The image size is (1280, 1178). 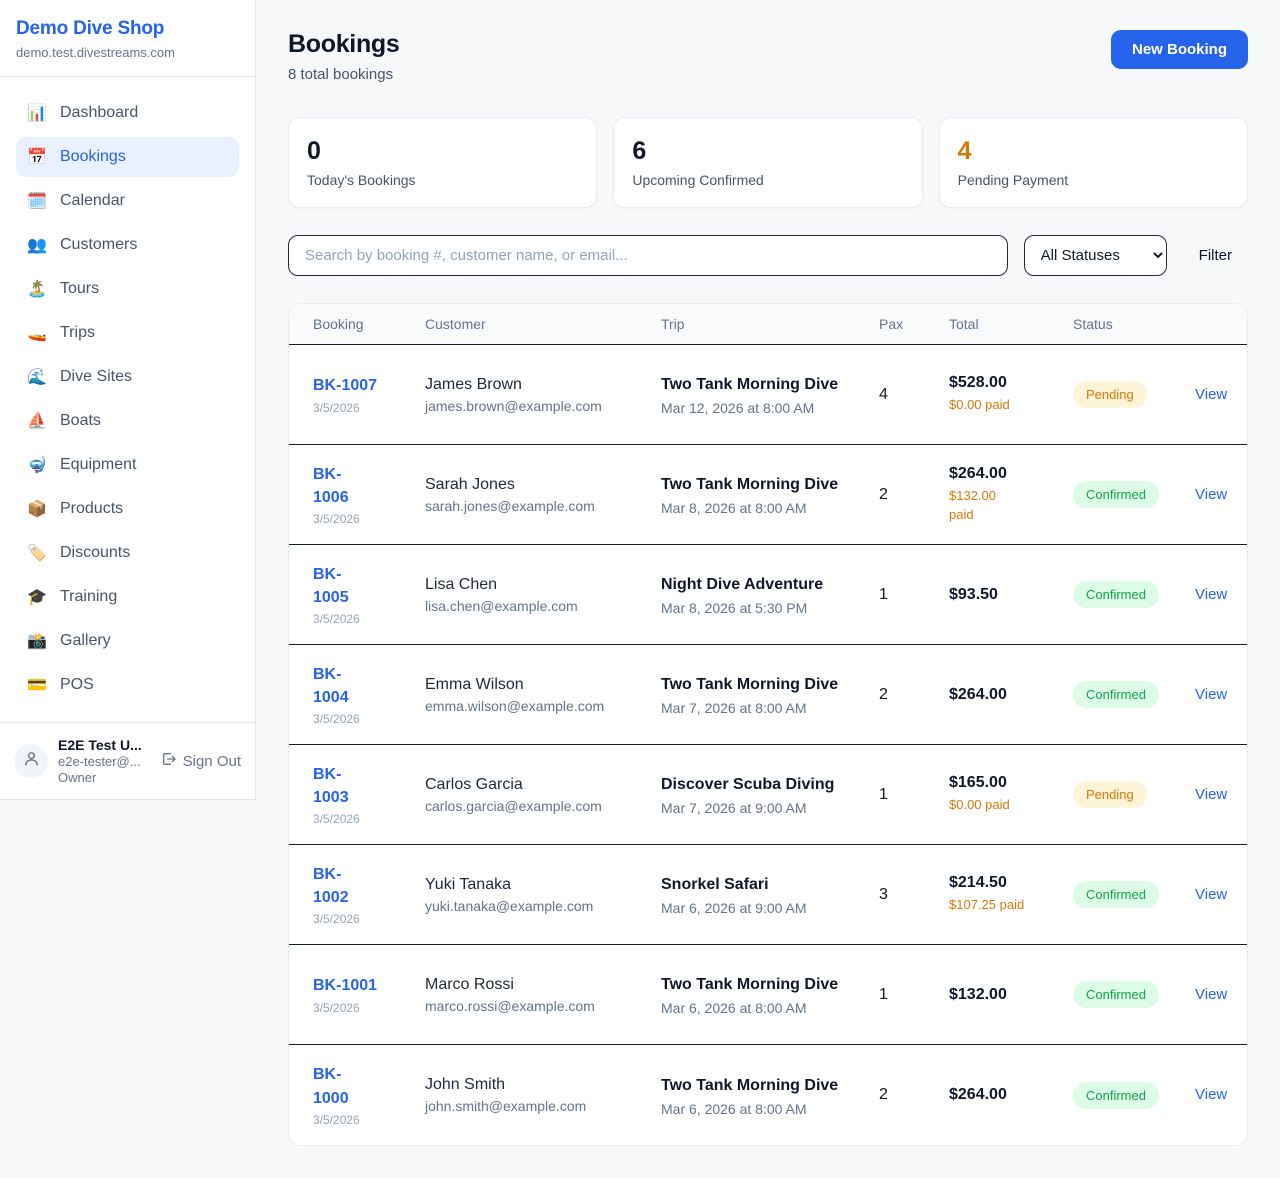 I want to click on total-cell: $528.00 $0.00 paid, so click(x=1011, y=394).